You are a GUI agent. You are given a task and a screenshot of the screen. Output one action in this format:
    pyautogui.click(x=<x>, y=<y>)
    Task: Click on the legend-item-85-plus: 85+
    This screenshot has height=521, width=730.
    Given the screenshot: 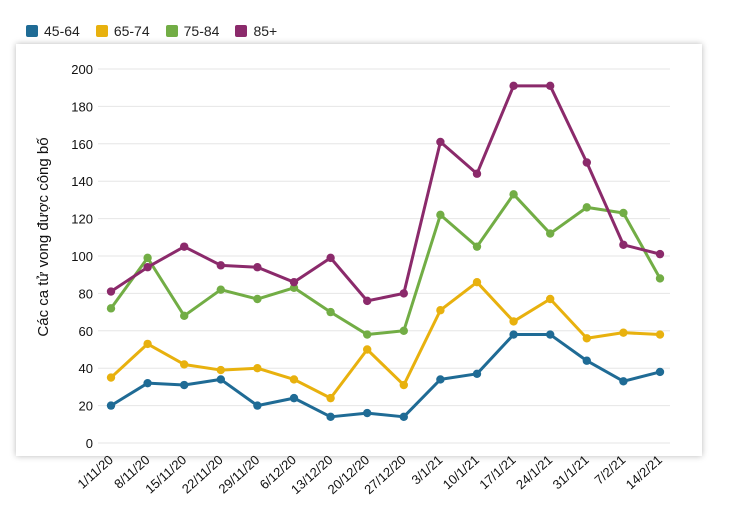 What is the action you would take?
    pyautogui.click(x=256, y=31)
    